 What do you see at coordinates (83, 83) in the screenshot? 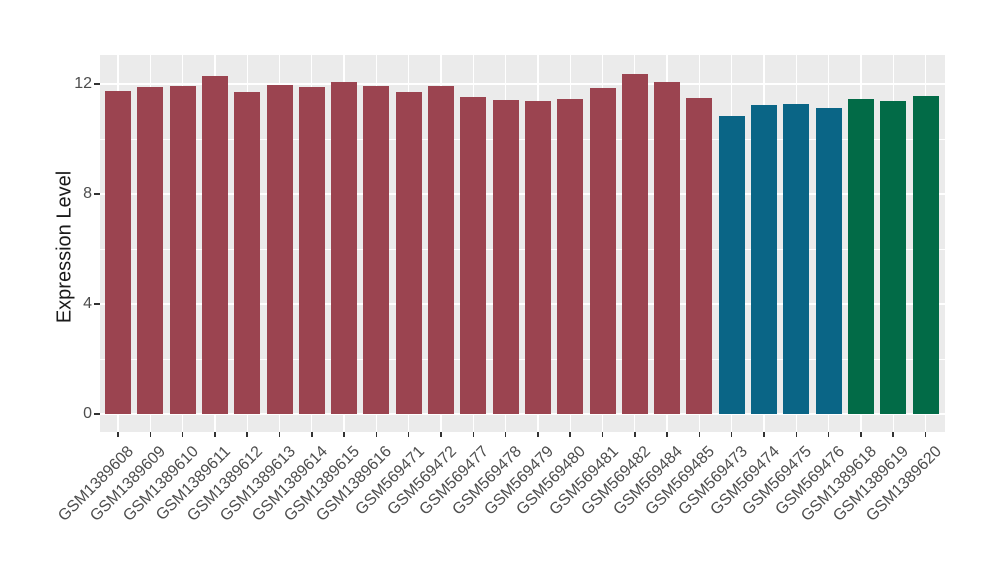
I see `y-tick-label: 12` at bounding box center [83, 83].